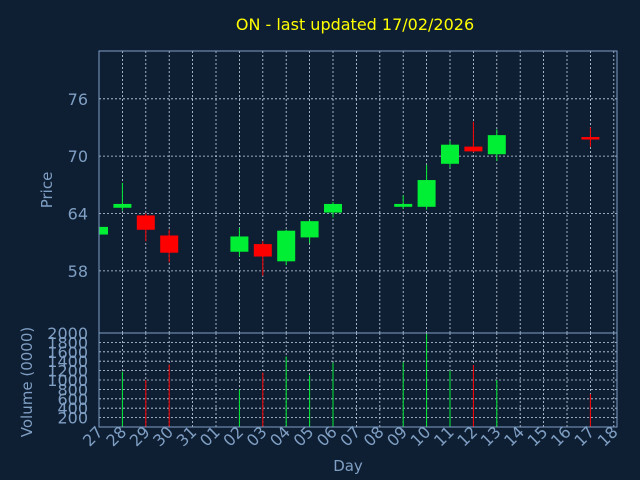  I want to click on chart-title: ON - last updated 17/02/2026, so click(355, 24).